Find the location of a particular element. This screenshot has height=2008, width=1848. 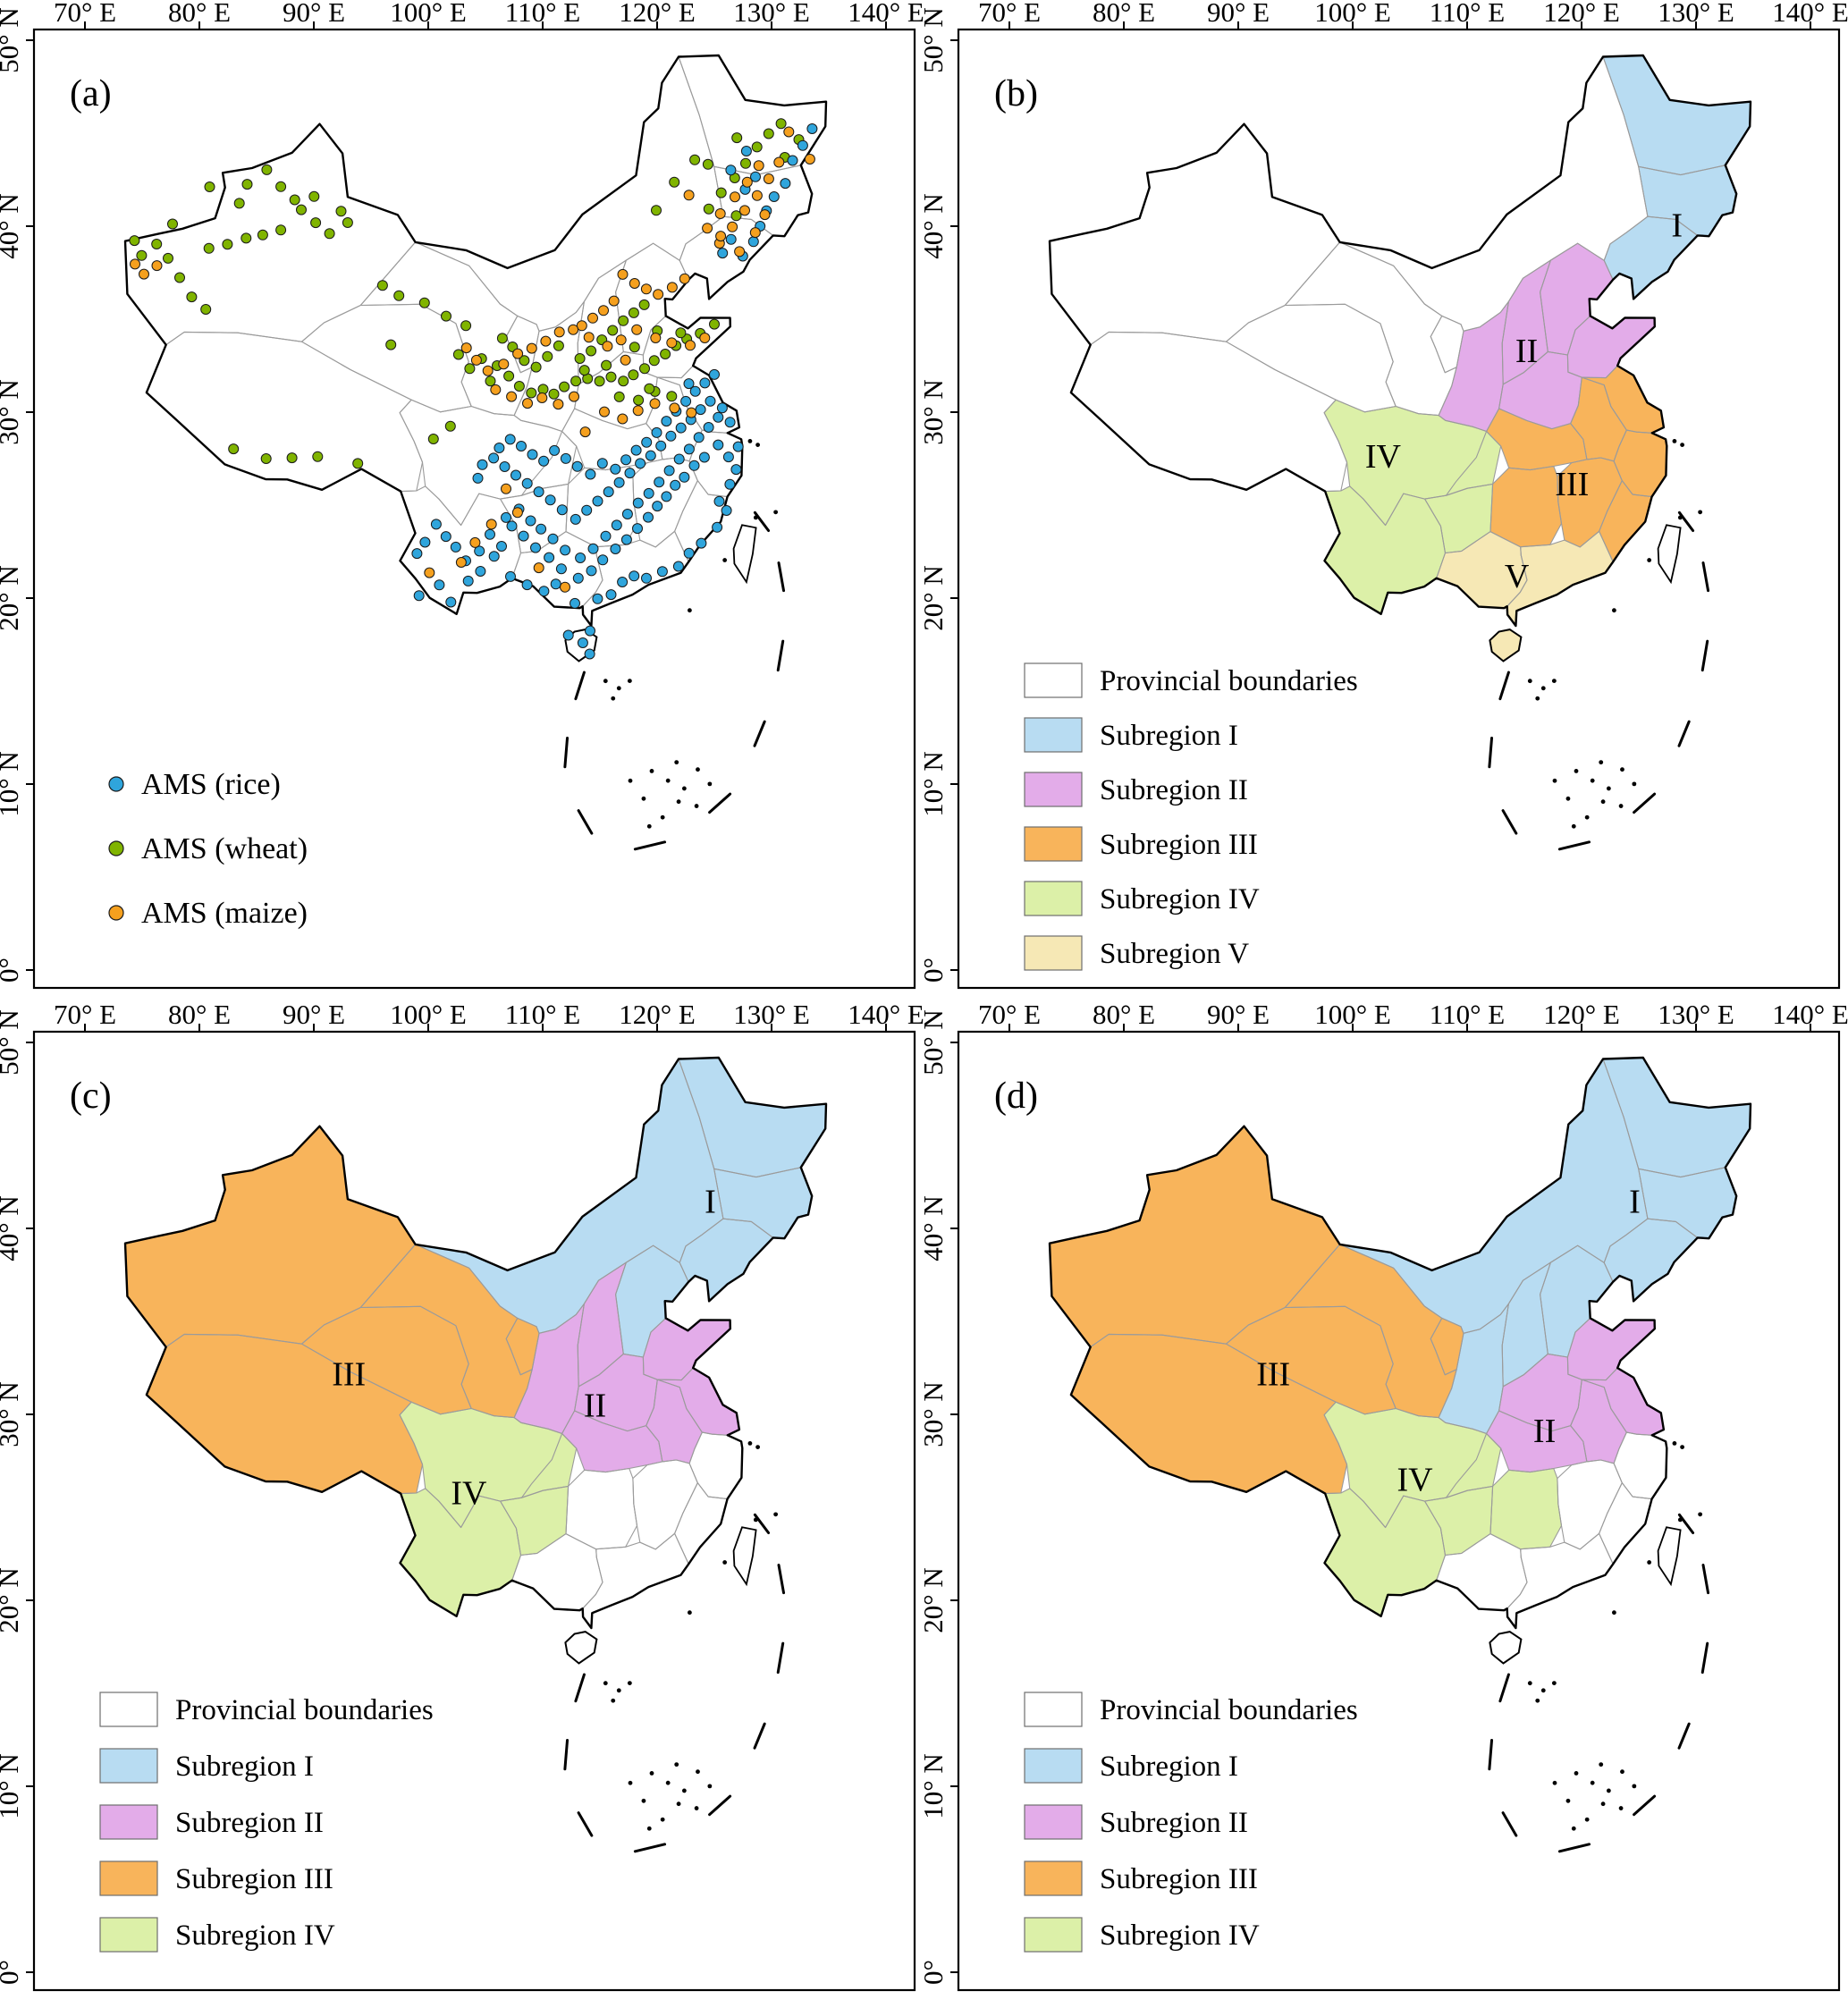

lon-tick-label: 80° E is located at coordinates (1124, 1016).